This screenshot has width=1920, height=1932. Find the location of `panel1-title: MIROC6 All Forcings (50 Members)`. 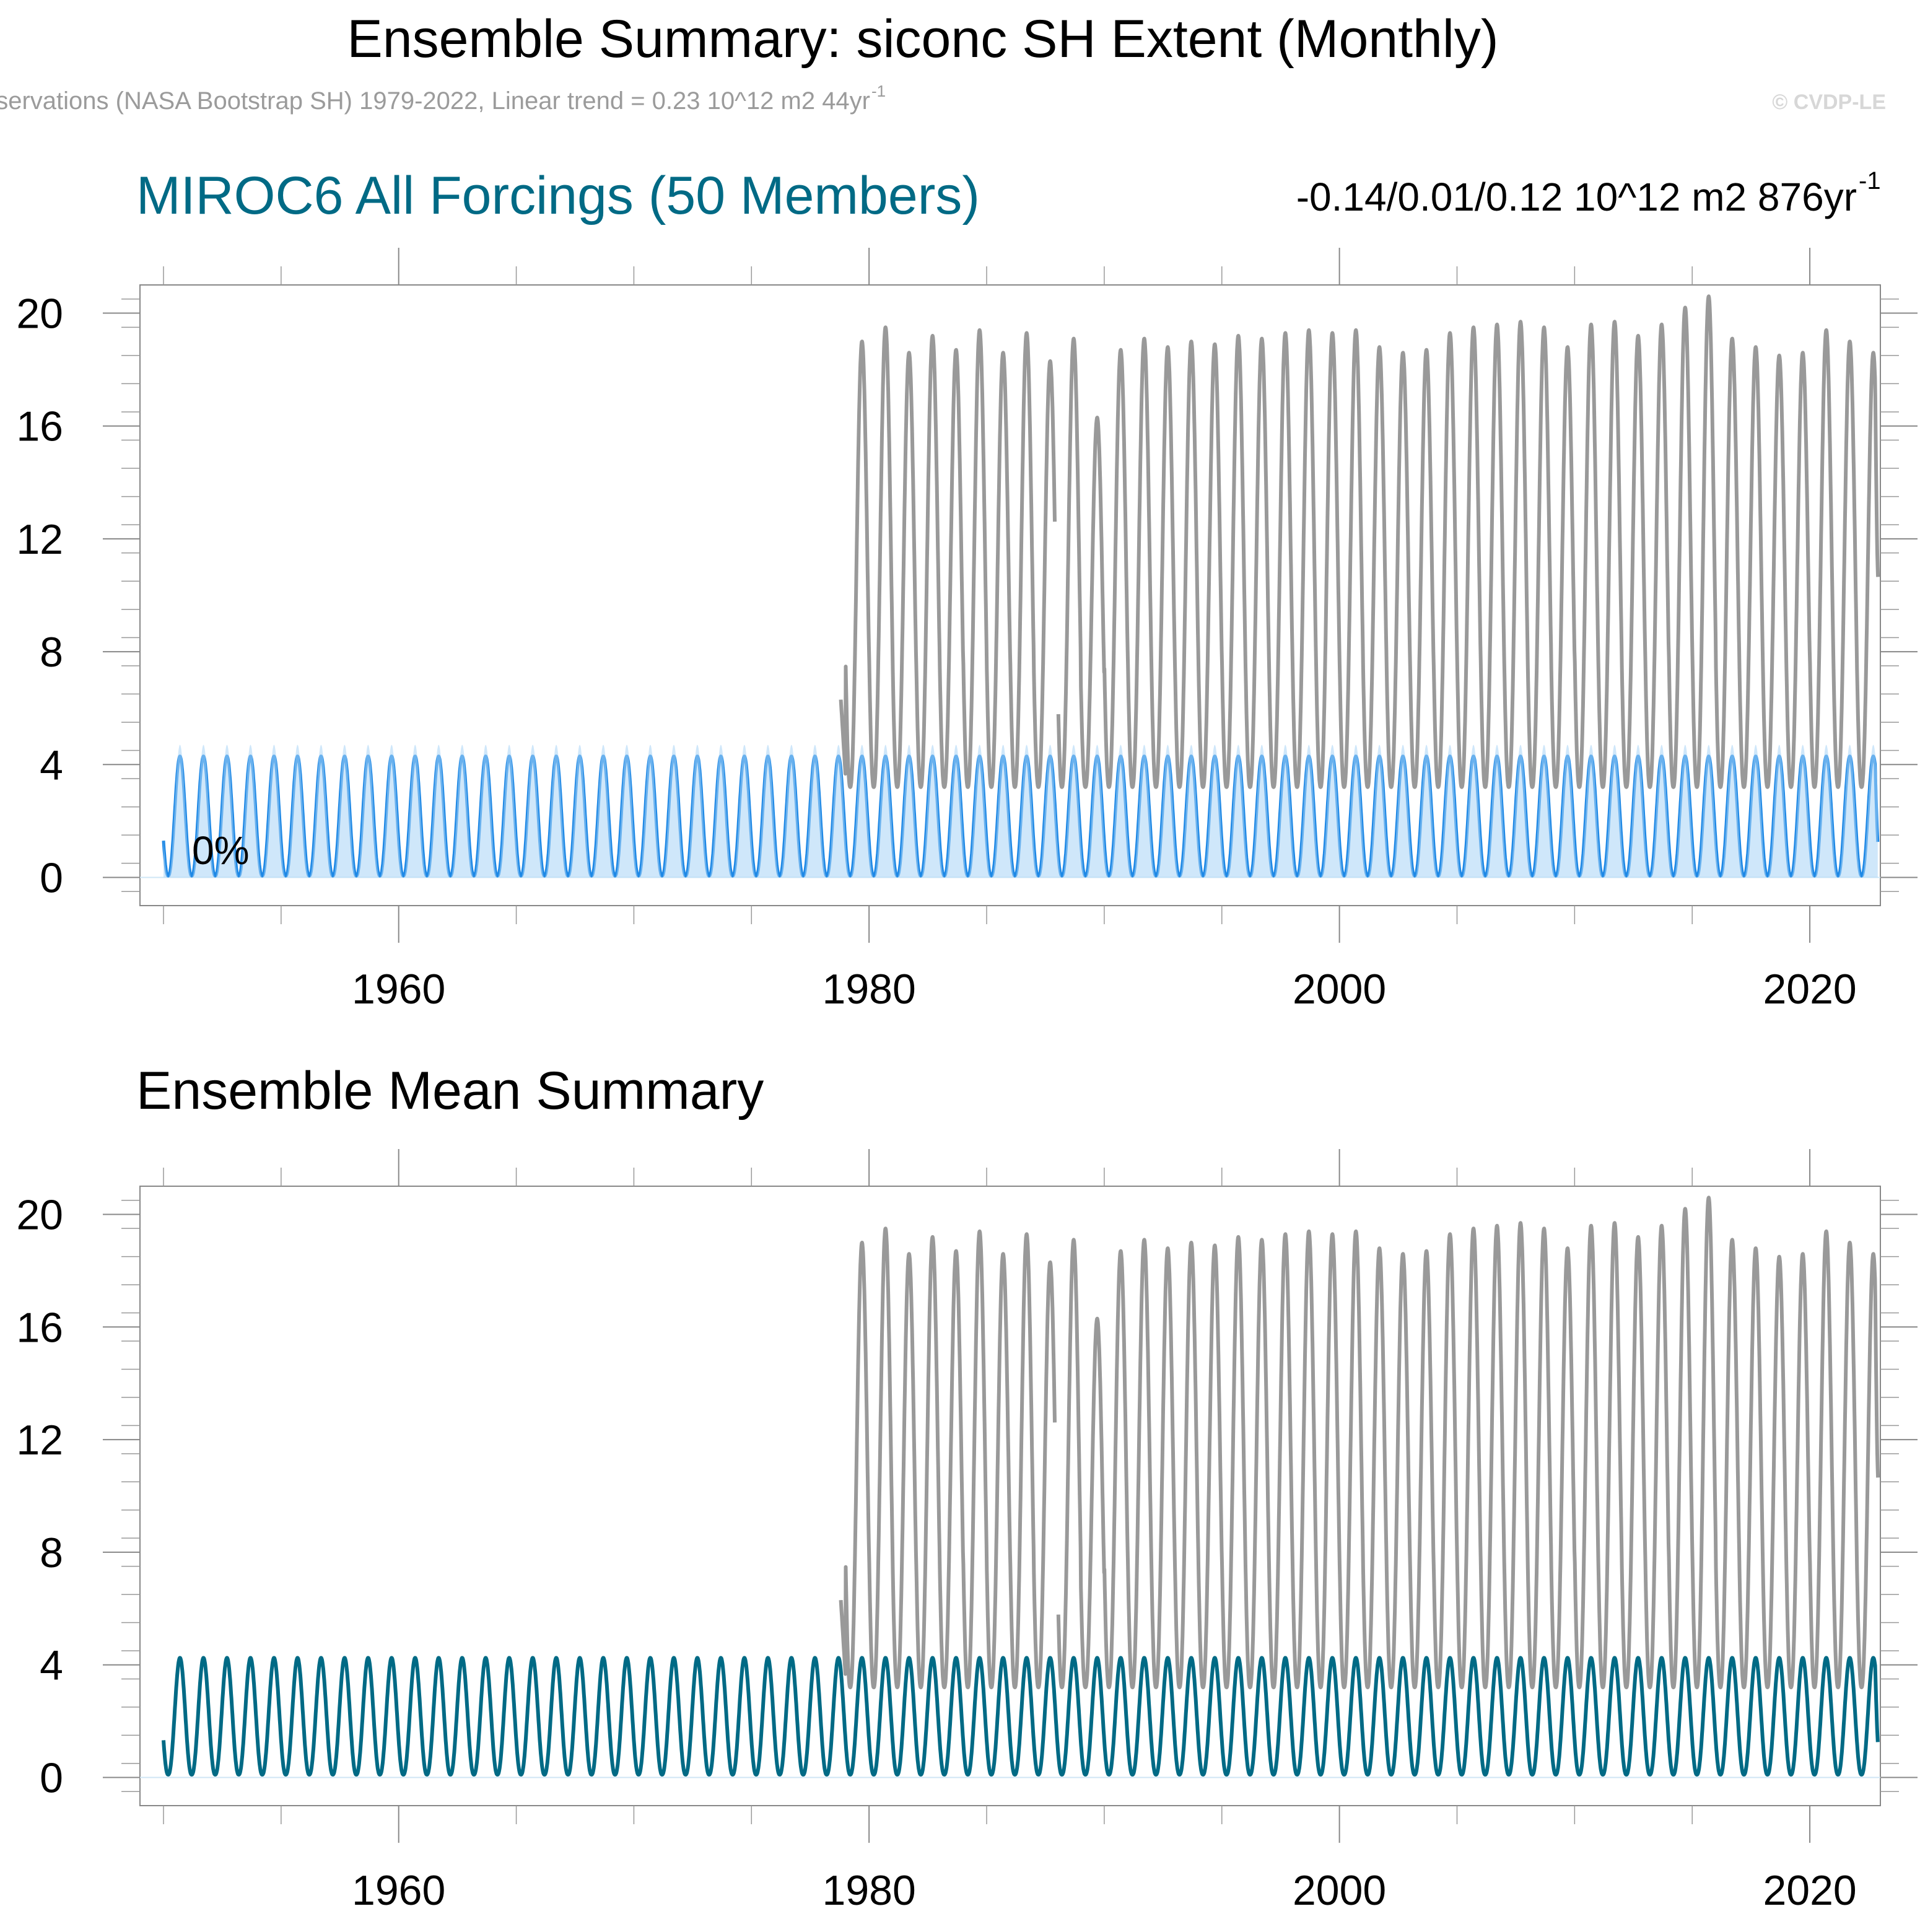

panel1-title: MIROC6 All Forcings (50 Members) is located at coordinates (558, 195).